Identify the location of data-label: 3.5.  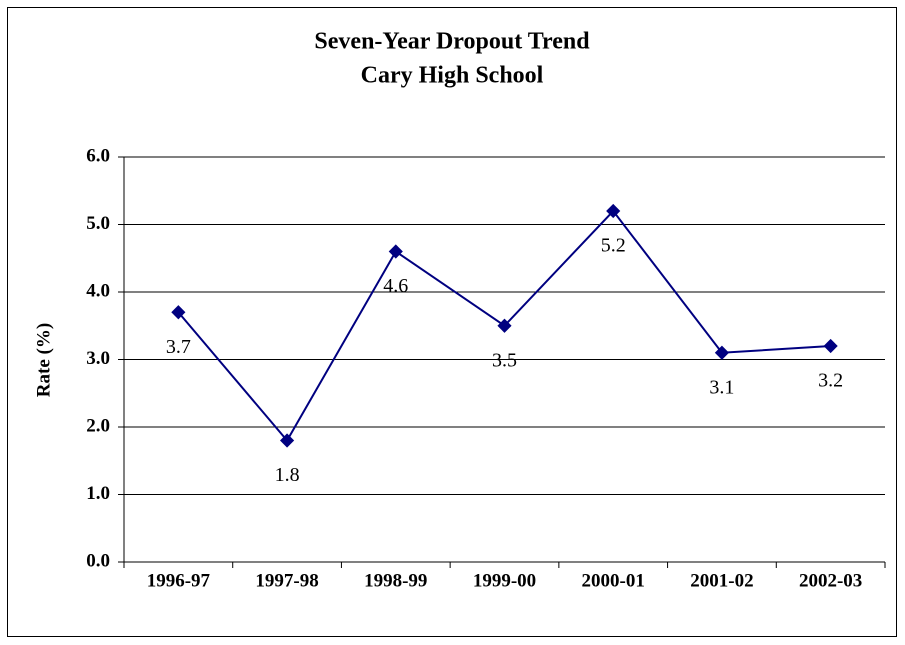
(504, 360).